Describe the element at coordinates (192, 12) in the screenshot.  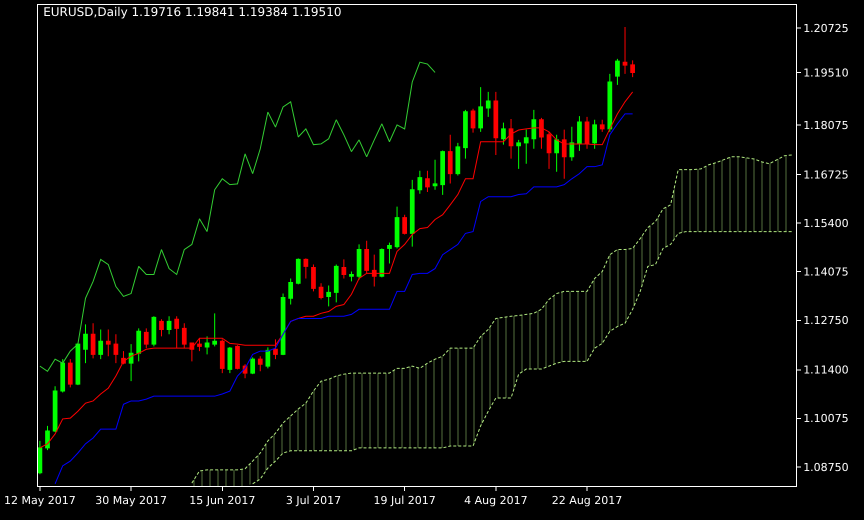
I see `chart-title: EURUSD,Daily 1.19716 1.19841 1.19384 1.19510` at that location.